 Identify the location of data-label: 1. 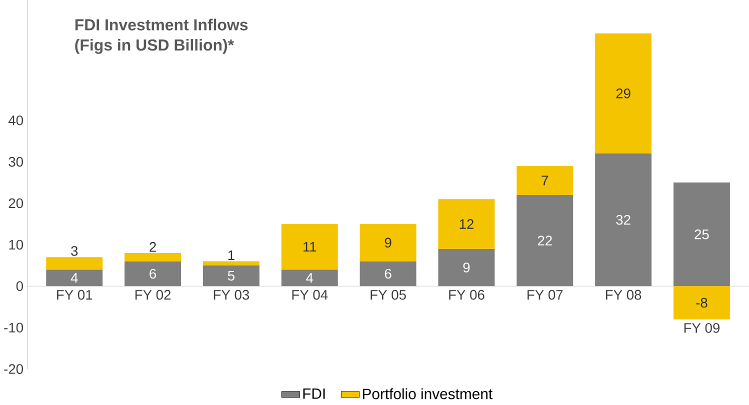
(231, 255).